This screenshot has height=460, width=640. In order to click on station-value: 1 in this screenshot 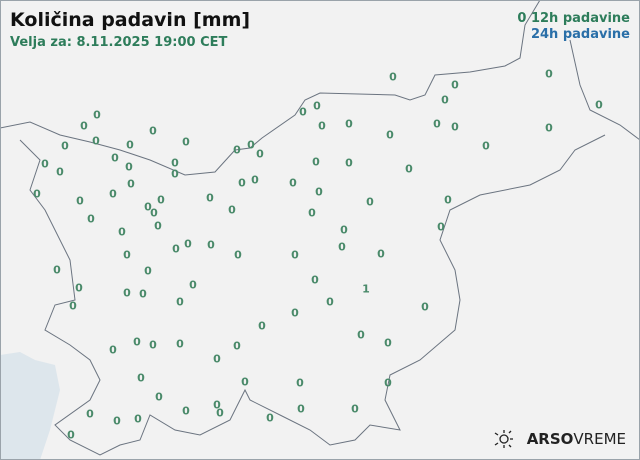, I will do `click(366, 289)`.